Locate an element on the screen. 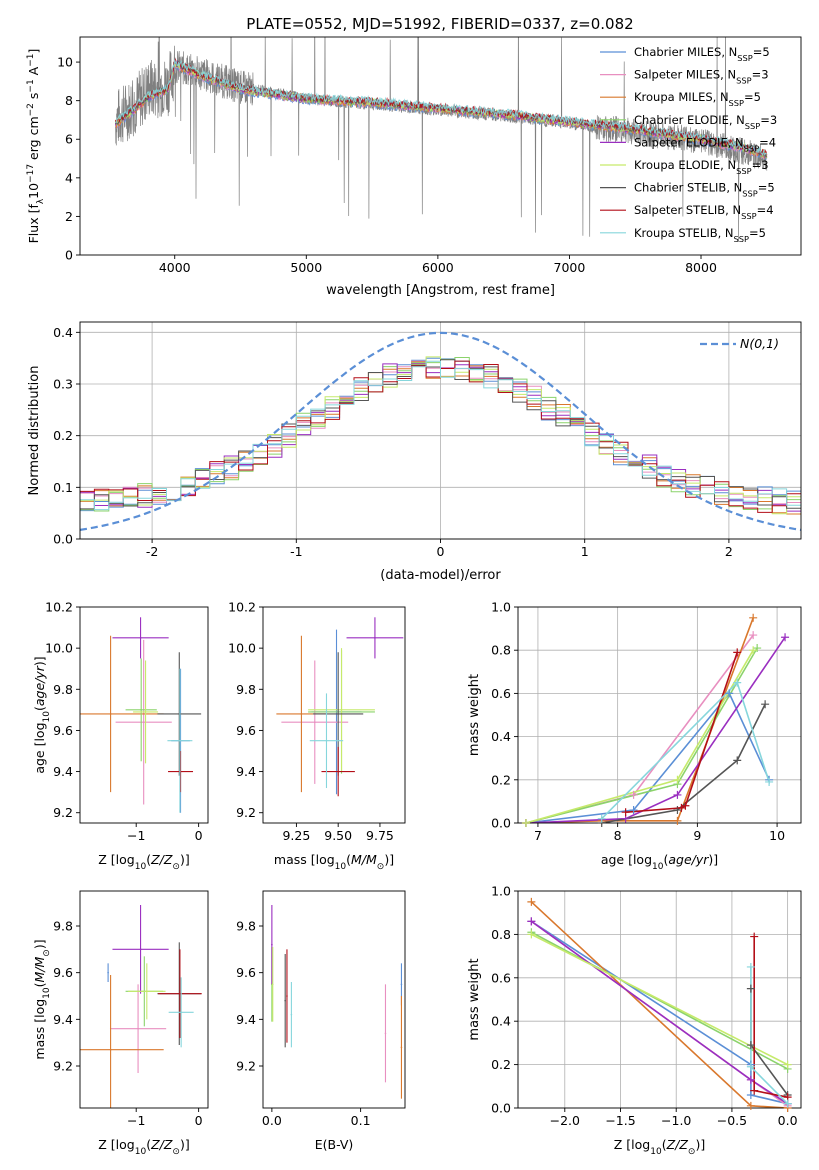 This screenshot has width=819, height=1170. legend-label: Kroupa STELIB, NSSP=5 is located at coordinates (700, 235).